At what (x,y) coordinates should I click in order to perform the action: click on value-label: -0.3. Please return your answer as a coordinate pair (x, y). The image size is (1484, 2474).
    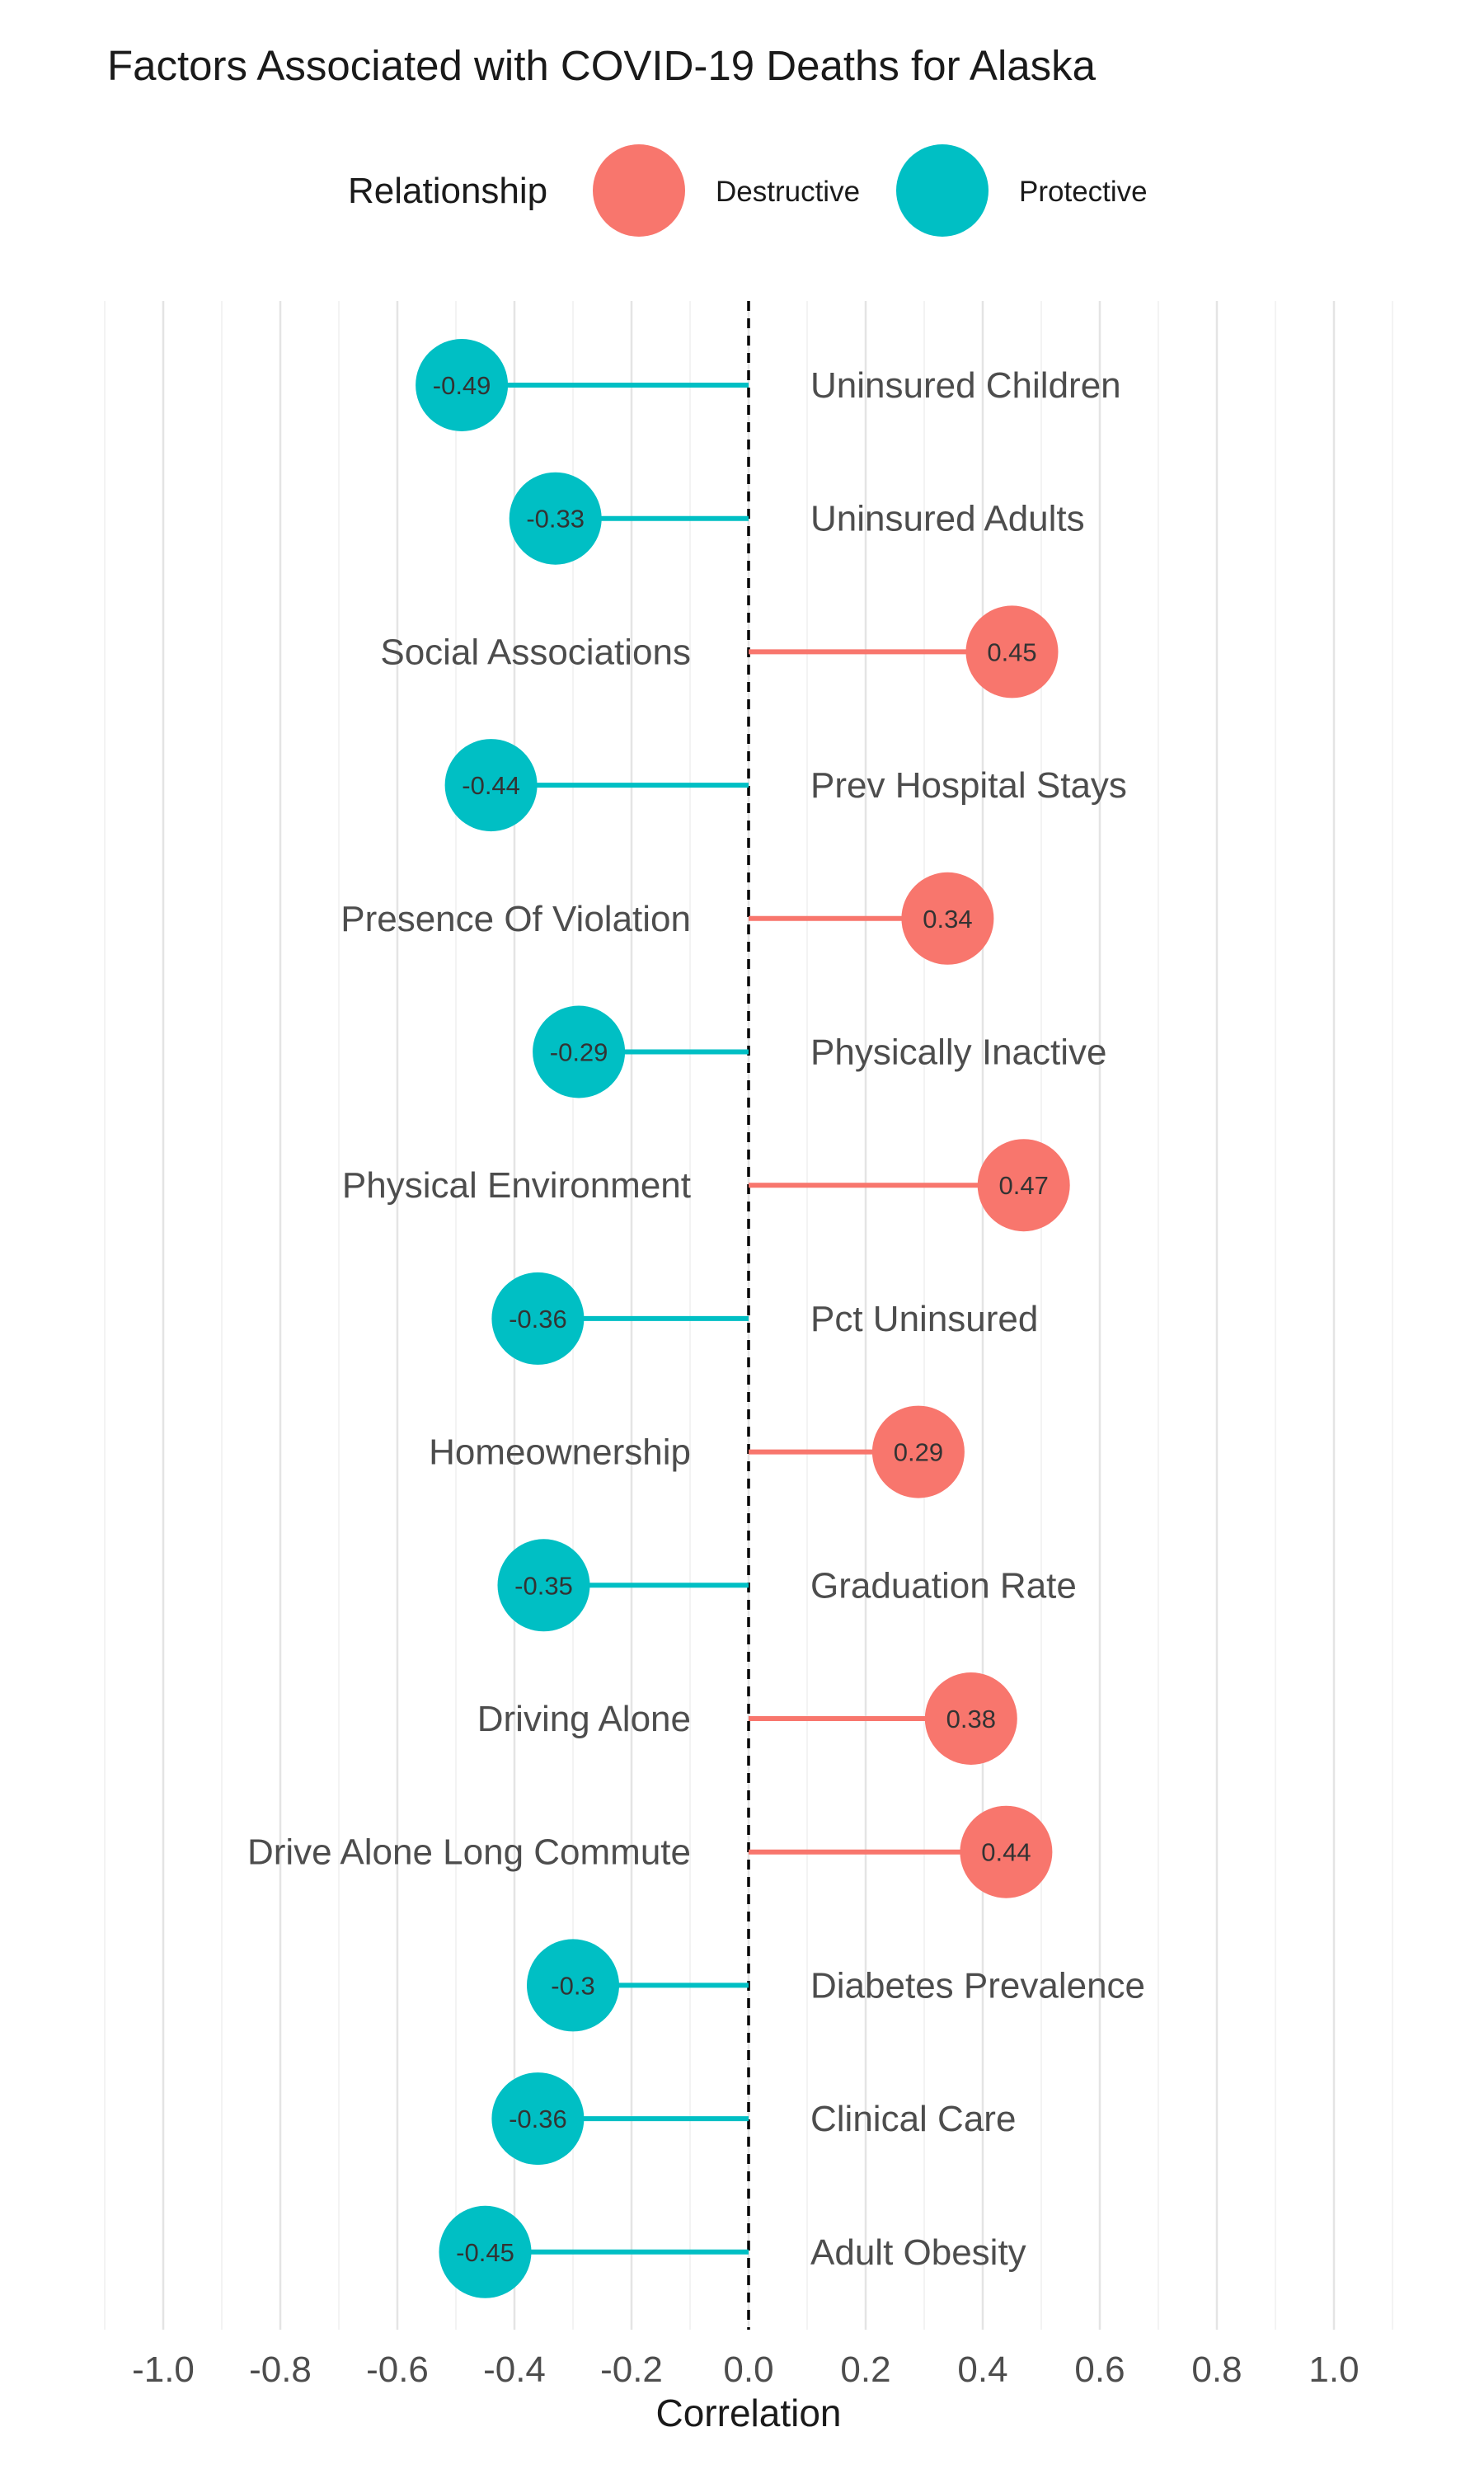
    Looking at the image, I should click on (572, 1985).